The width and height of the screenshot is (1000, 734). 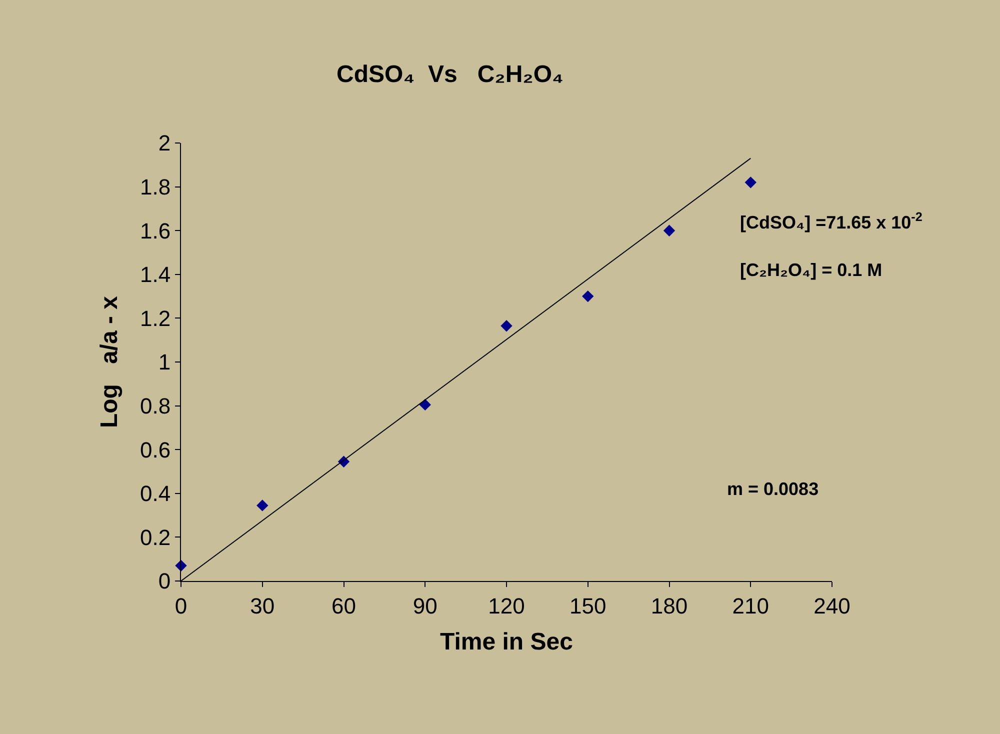 I want to click on y-tick-label: 1, so click(x=164, y=362).